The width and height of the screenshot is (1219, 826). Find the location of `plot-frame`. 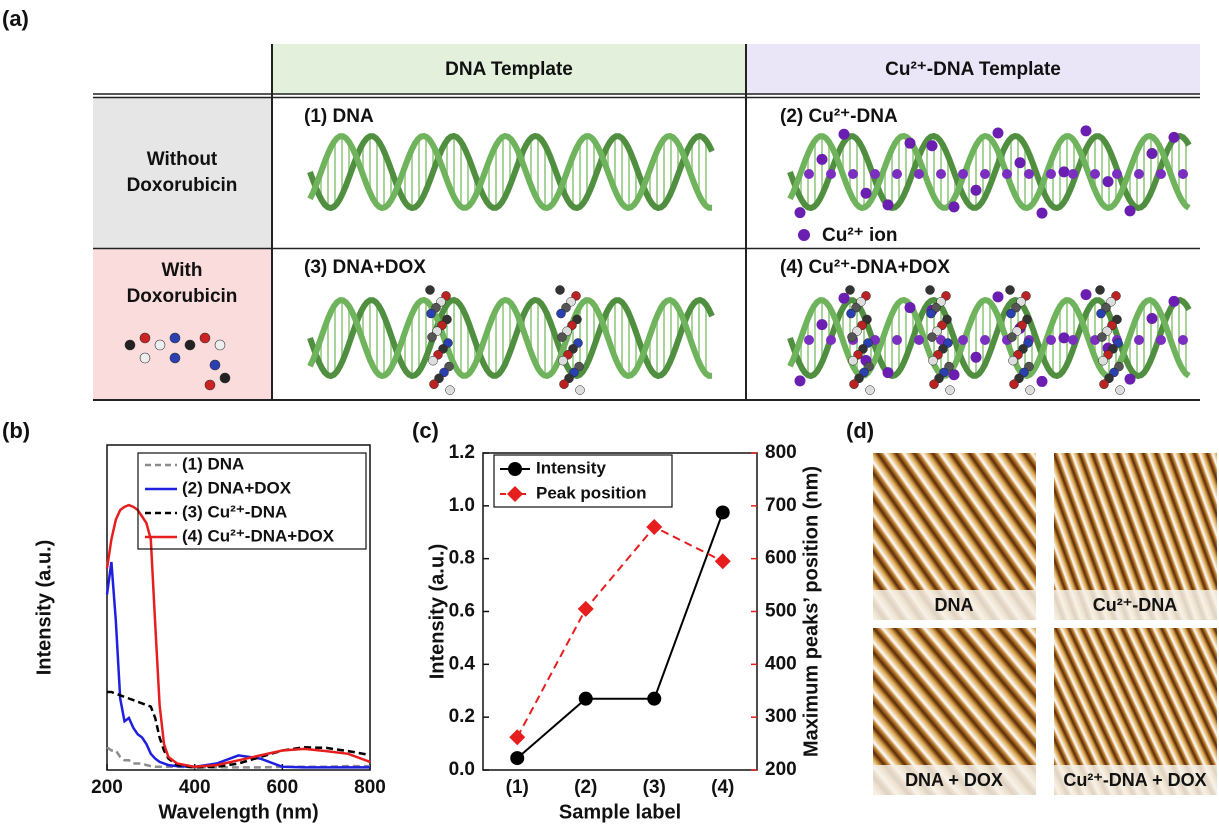

plot-frame is located at coordinates (238, 607).